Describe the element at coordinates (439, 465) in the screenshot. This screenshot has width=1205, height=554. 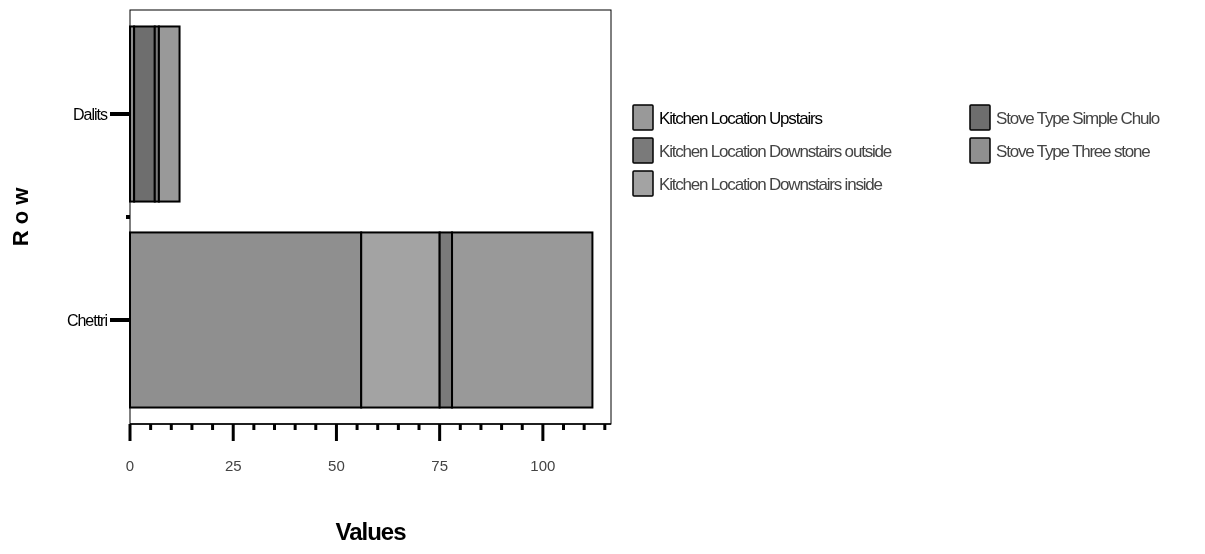
I see `x-tick-label: 75` at that location.